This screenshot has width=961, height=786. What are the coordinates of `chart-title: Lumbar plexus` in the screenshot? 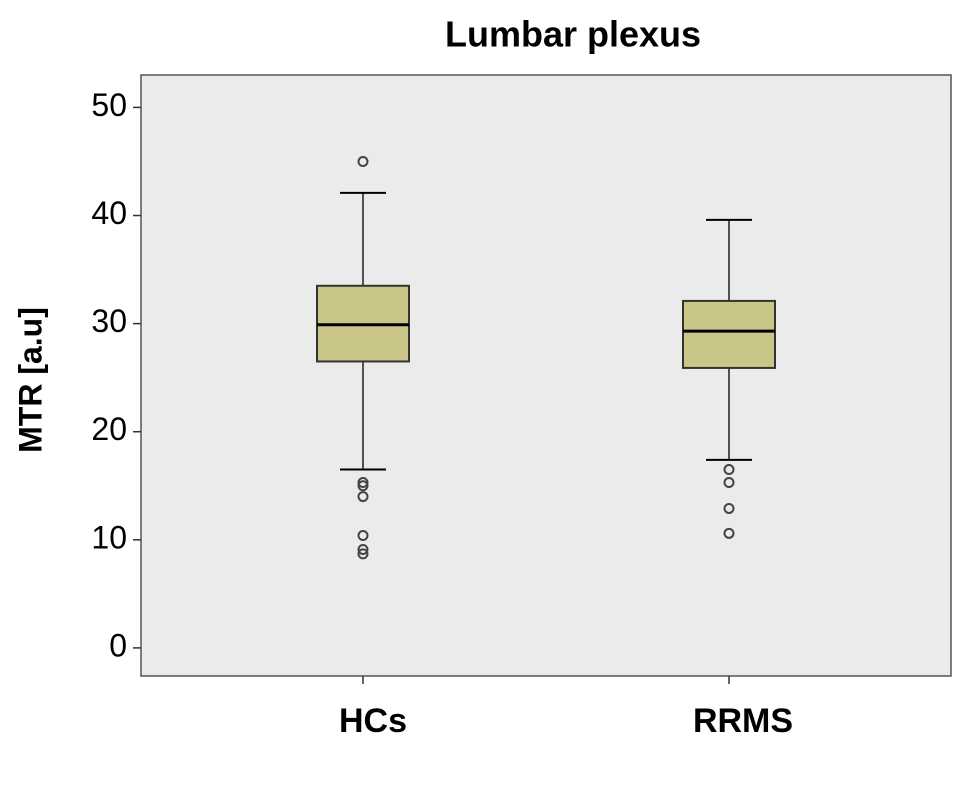 It's located at (573, 34).